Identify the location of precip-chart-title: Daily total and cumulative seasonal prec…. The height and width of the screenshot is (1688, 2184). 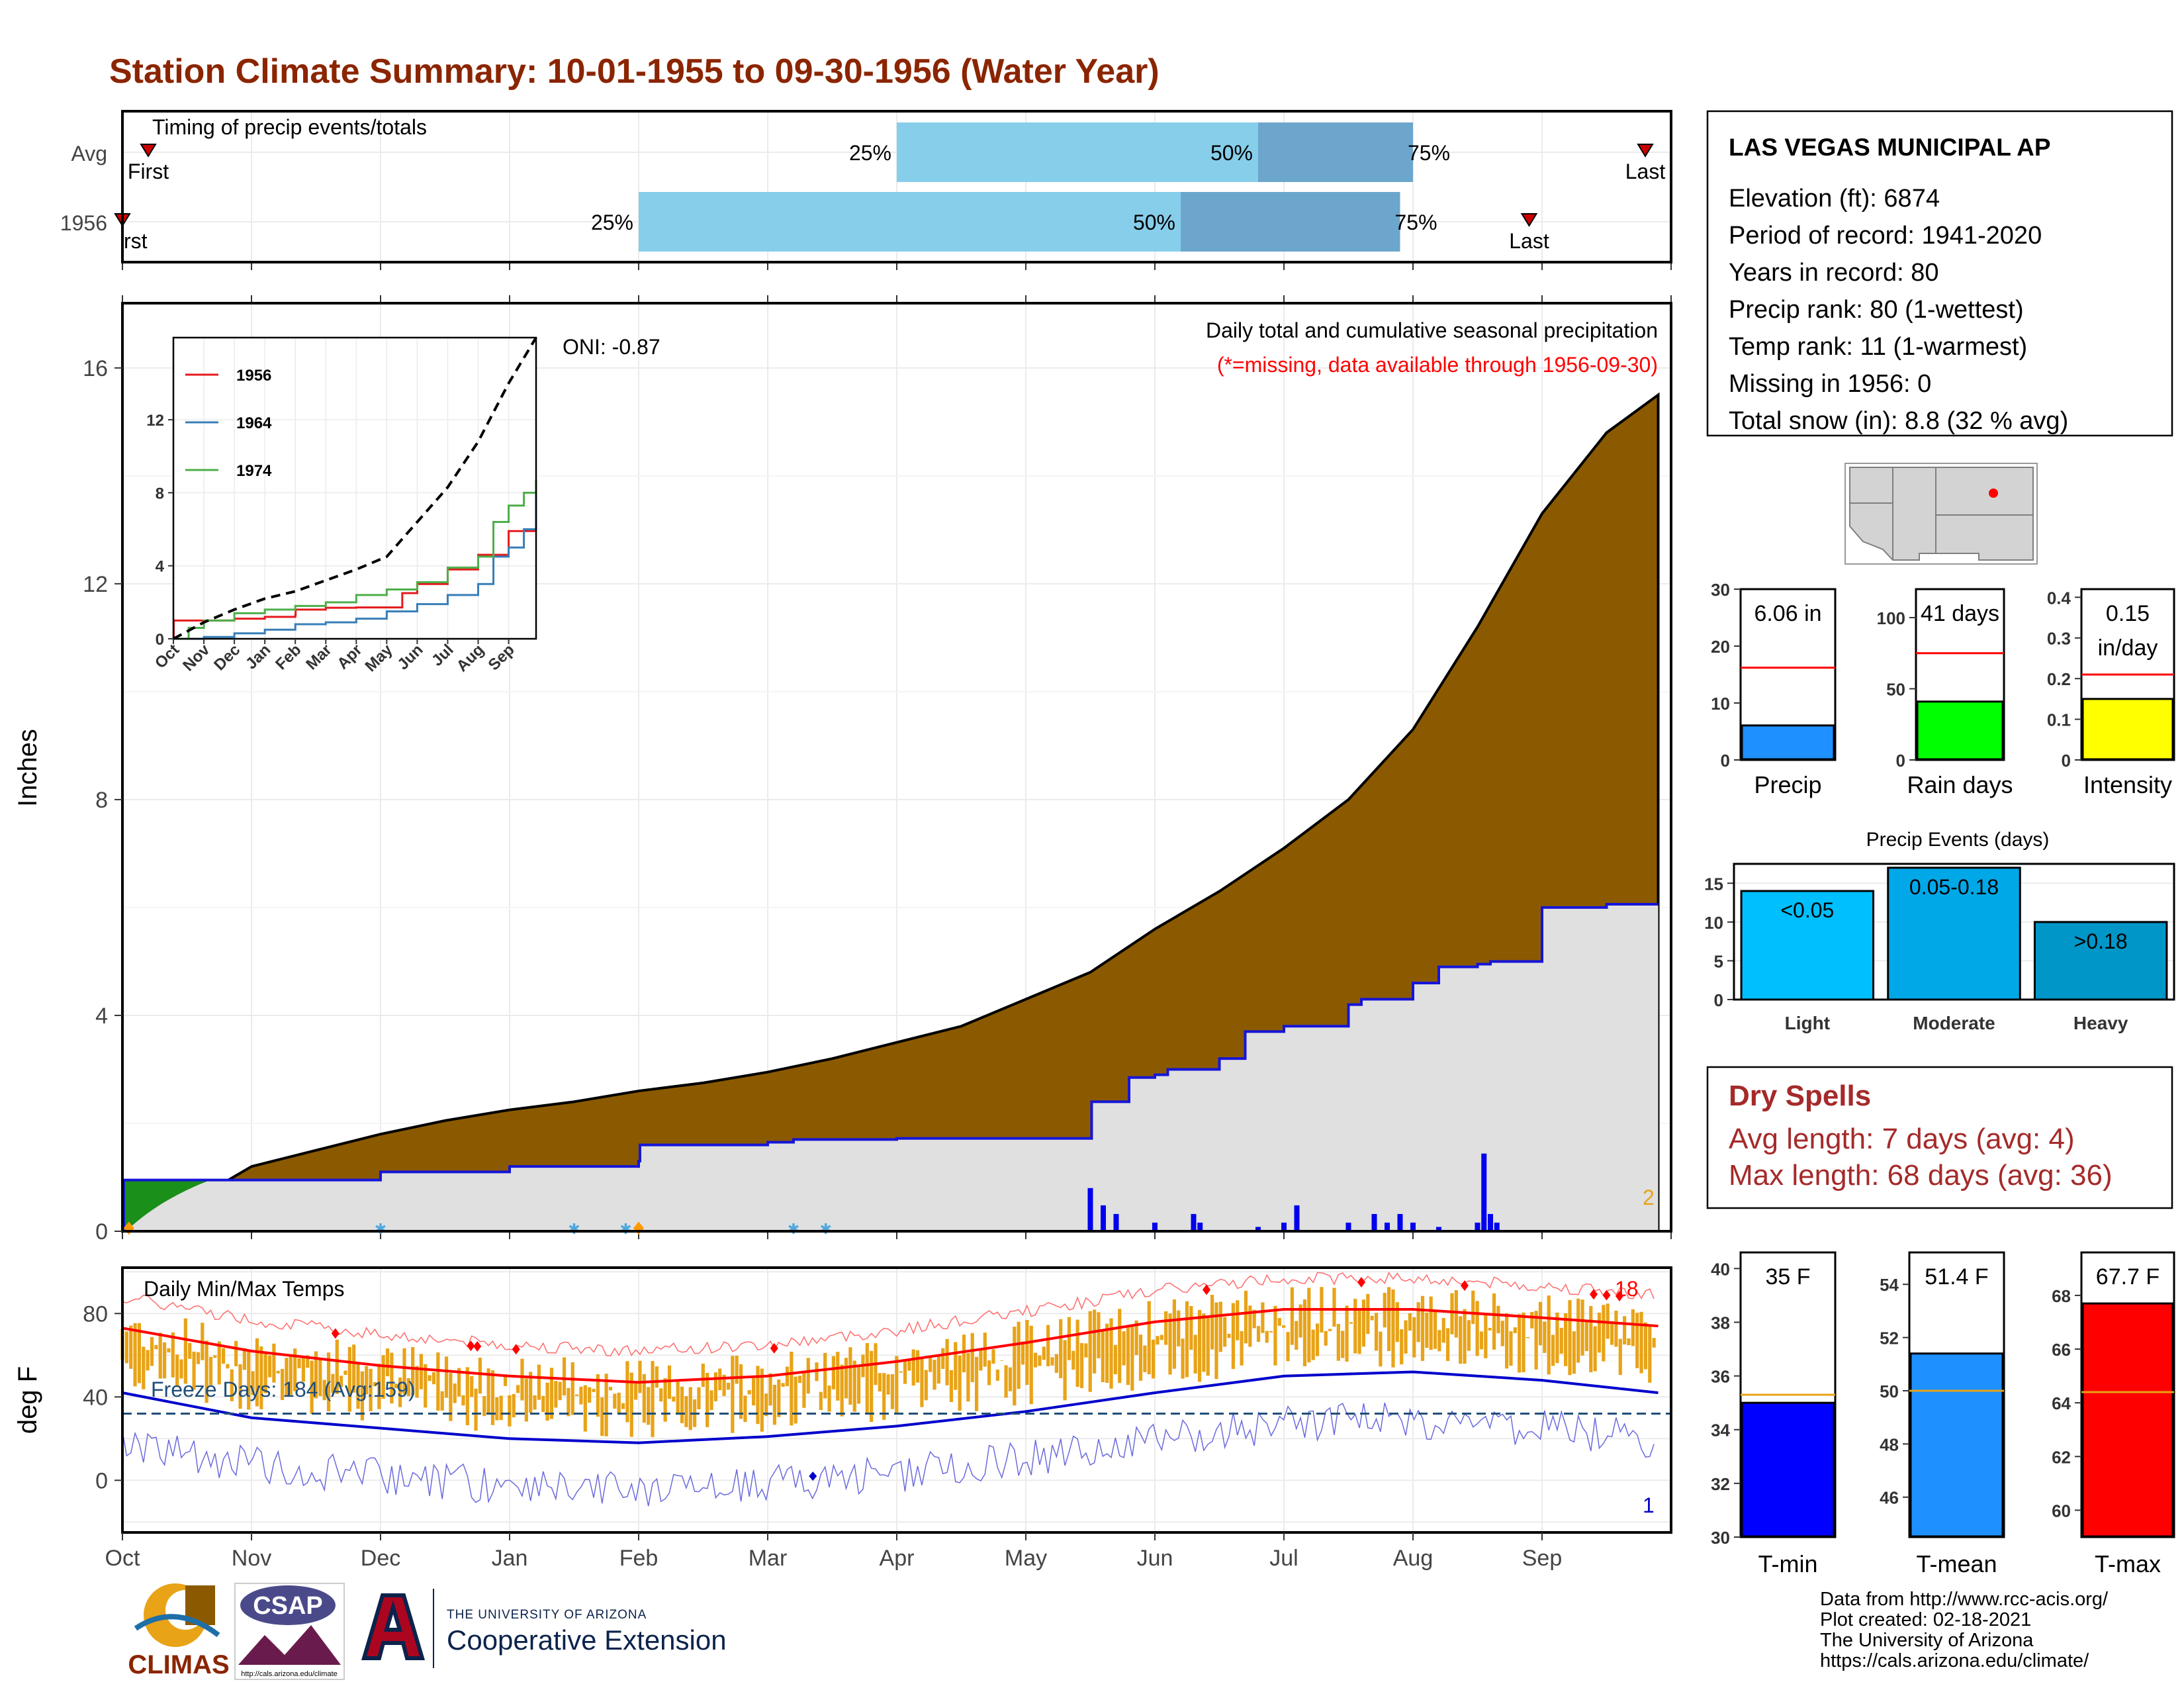
(1432, 330).